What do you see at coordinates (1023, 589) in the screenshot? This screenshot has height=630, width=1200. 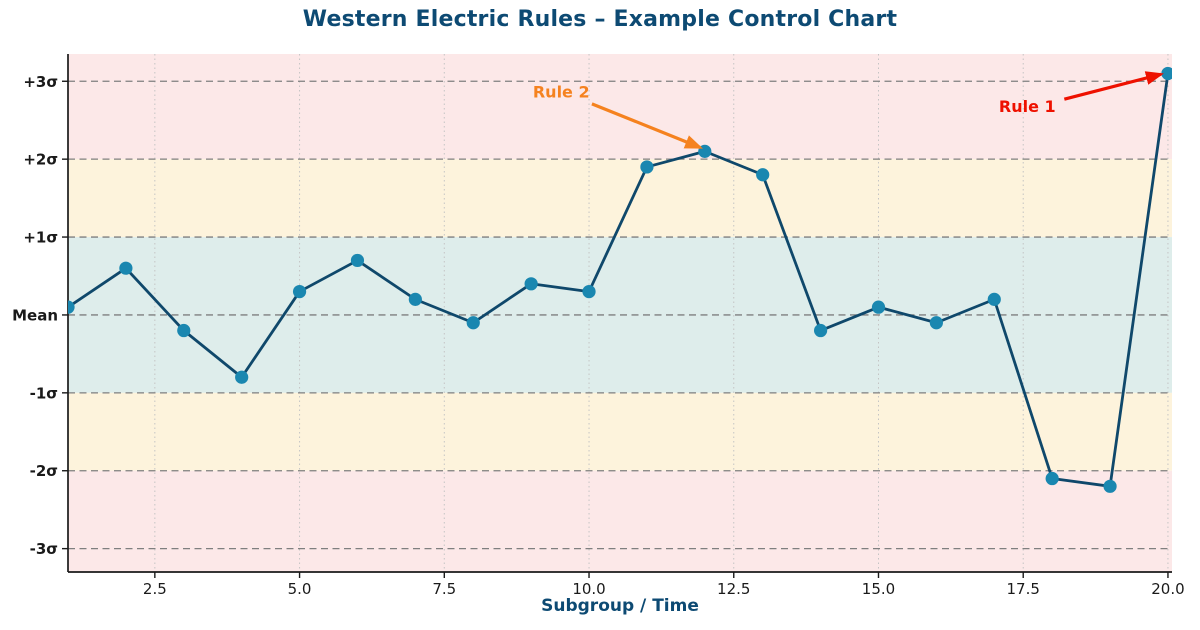 I see `x-tick-label: 17.5` at bounding box center [1023, 589].